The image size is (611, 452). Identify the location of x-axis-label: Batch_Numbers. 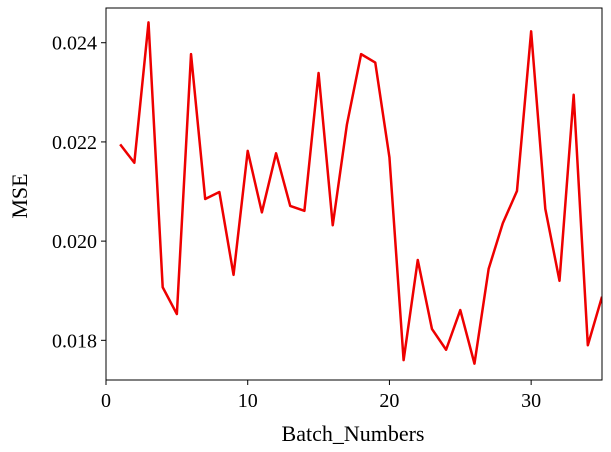
(353, 433).